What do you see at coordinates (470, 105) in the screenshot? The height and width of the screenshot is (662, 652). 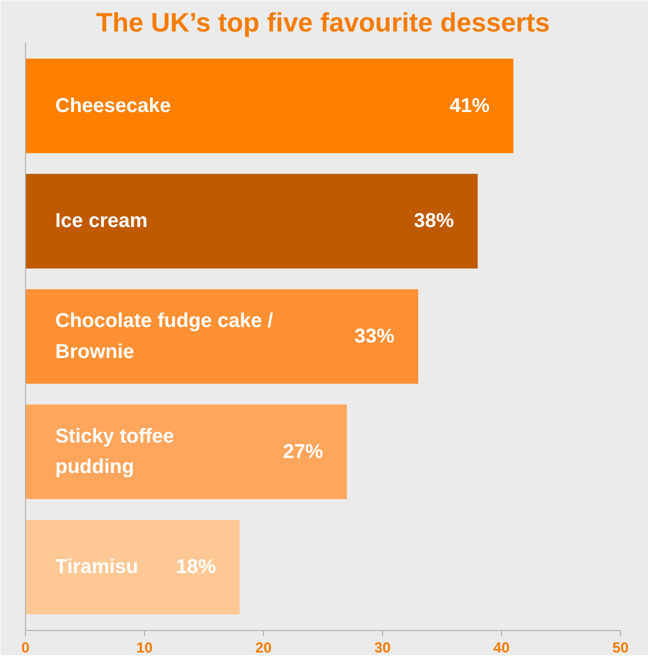 I see `data-label: 41%` at bounding box center [470, 105].